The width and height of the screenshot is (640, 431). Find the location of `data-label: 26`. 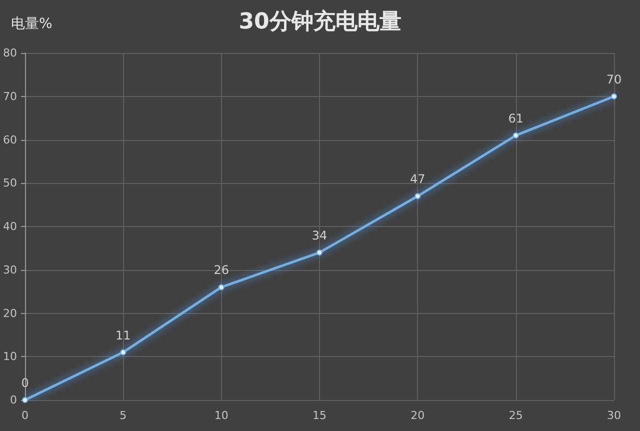

data-label: 26 is located at coordinates (221, 270).